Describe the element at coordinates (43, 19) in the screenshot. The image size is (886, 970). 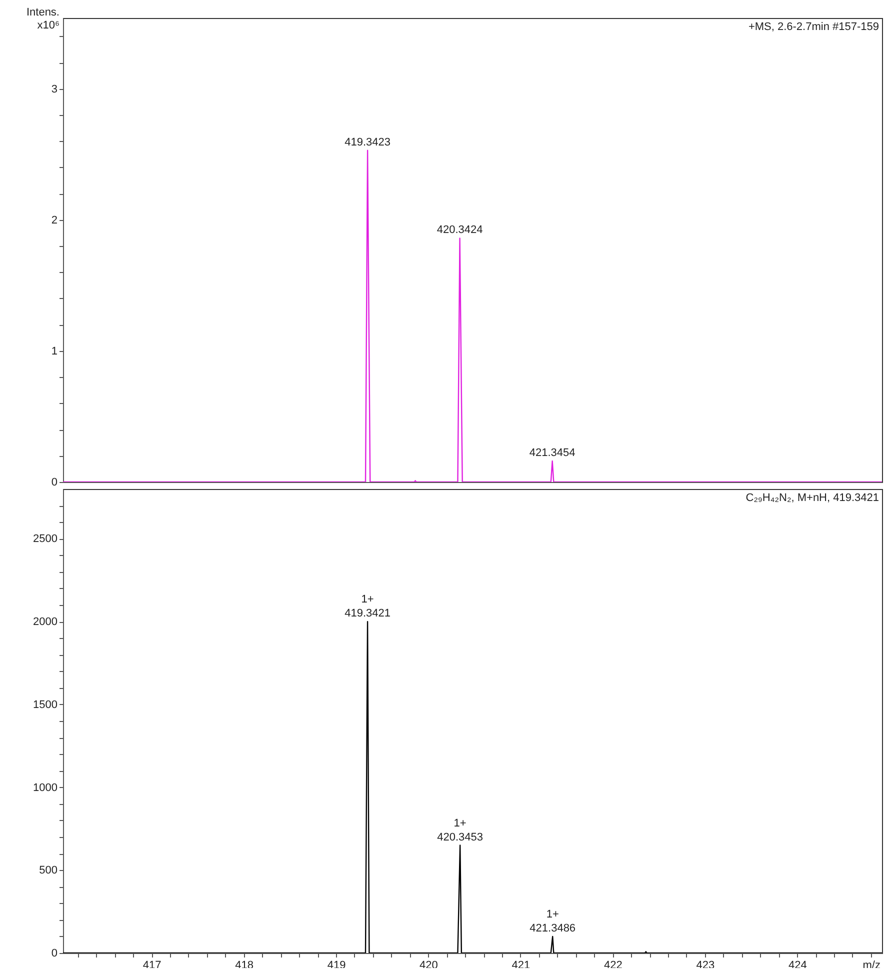
I see `y-axis-title: Intens. x10⁶` at that location.